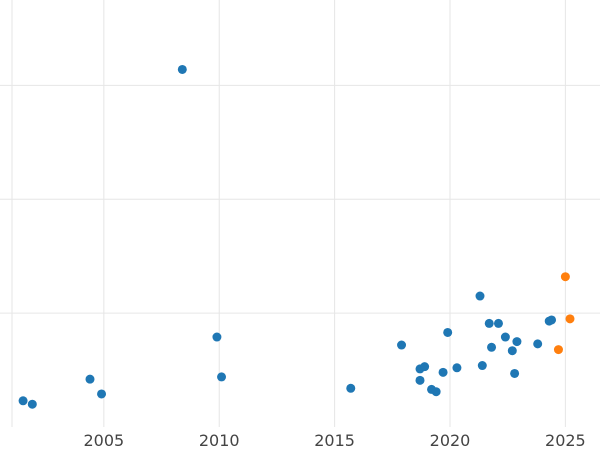 The height and width of the screenshot is (450, 600). What do you see at coordinates (565, 440) in the screenshot?
I see `x-tick-label: 2025` at bounding box center [565, 440].